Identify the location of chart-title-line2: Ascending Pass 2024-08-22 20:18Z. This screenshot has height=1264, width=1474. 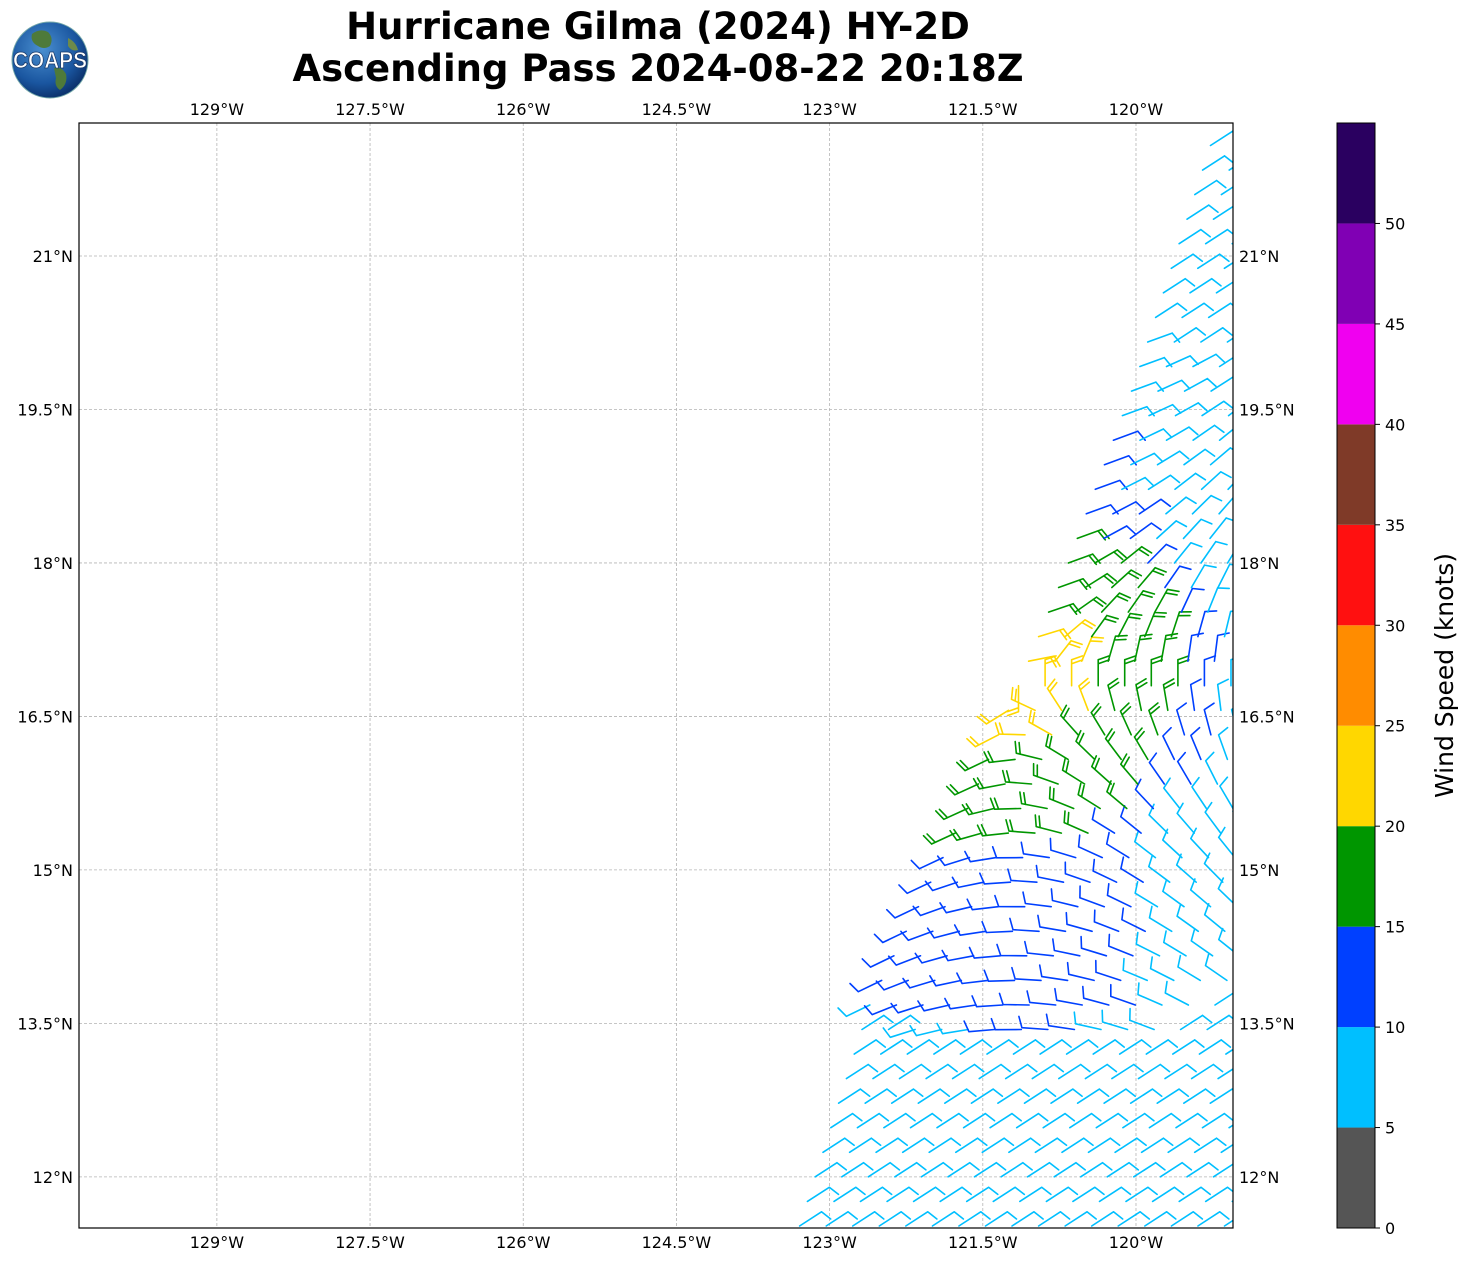
(658, 68).